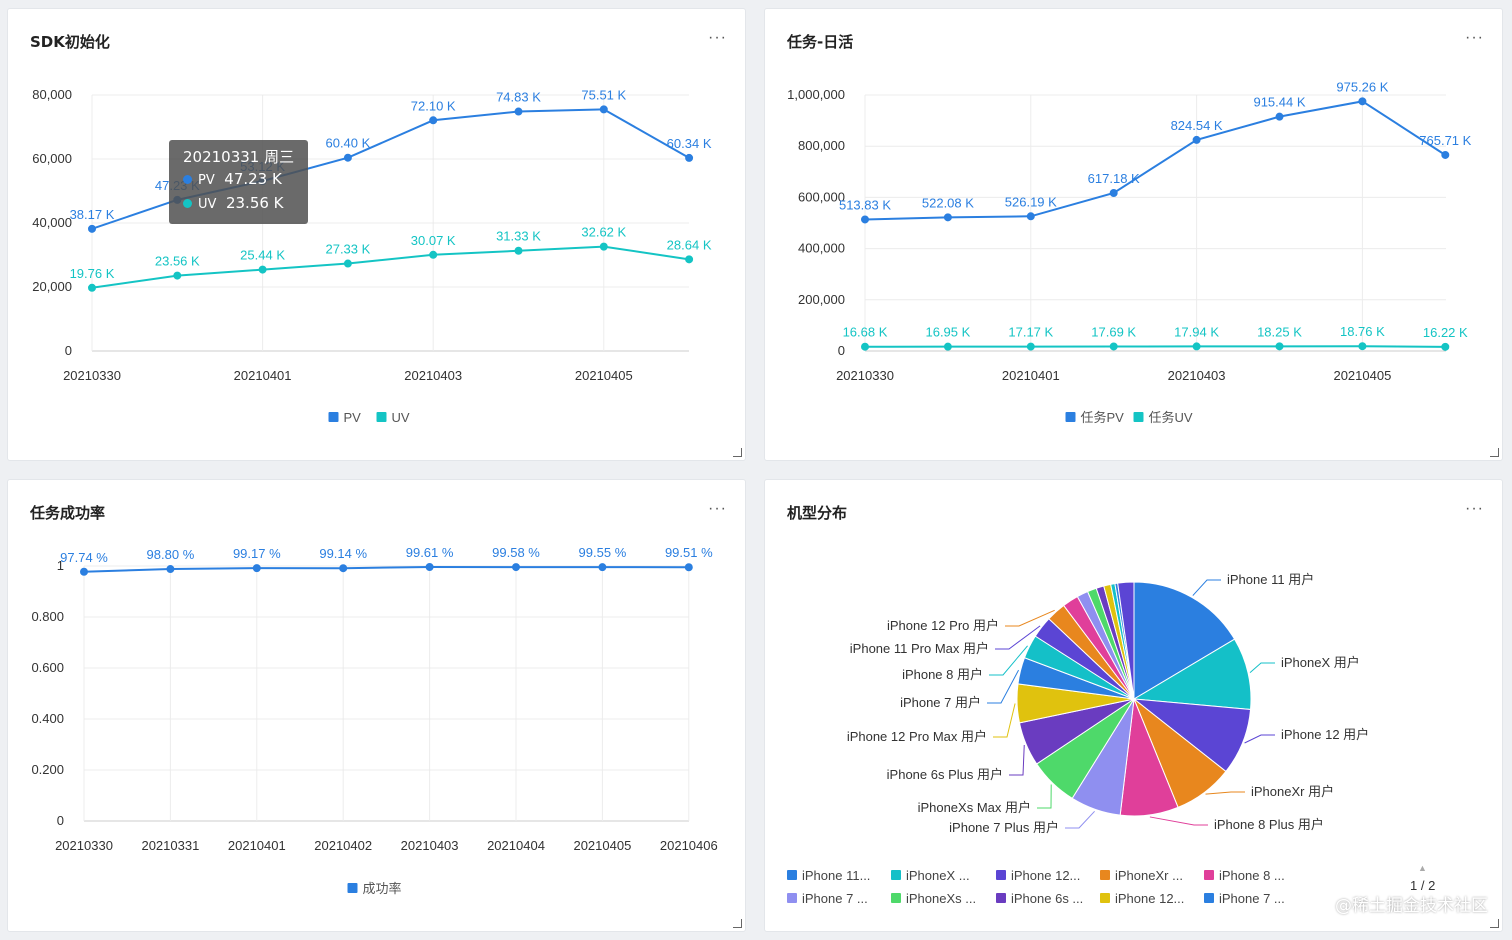 Image resolution: width=1512 pixels, height=940 pixels. I want to click on data-label: 99.55 %, so click(603, 552).